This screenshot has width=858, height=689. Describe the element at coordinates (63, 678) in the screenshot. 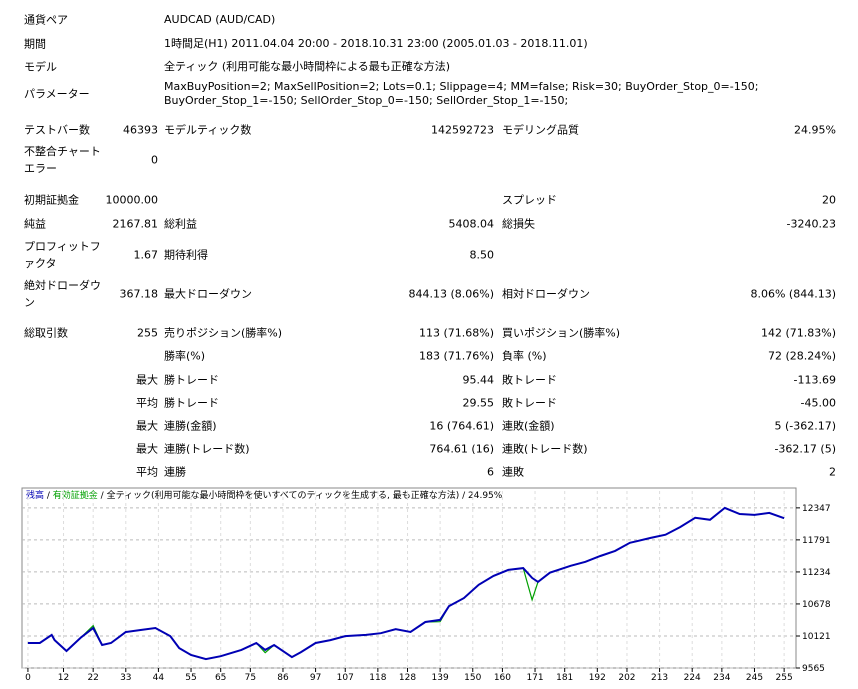

I see `x-tick-label: 12` at that location.